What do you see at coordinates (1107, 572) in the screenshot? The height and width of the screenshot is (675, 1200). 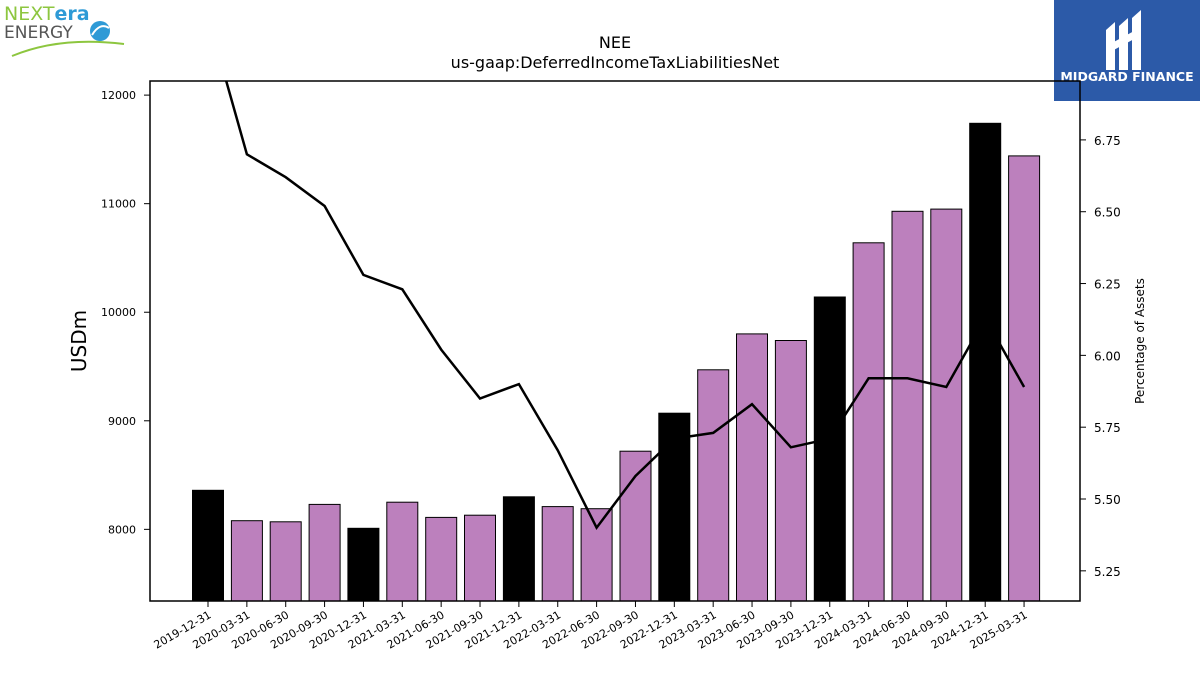 I see `y2-tick-label: 5.25` at bounding box center [1107, 572].